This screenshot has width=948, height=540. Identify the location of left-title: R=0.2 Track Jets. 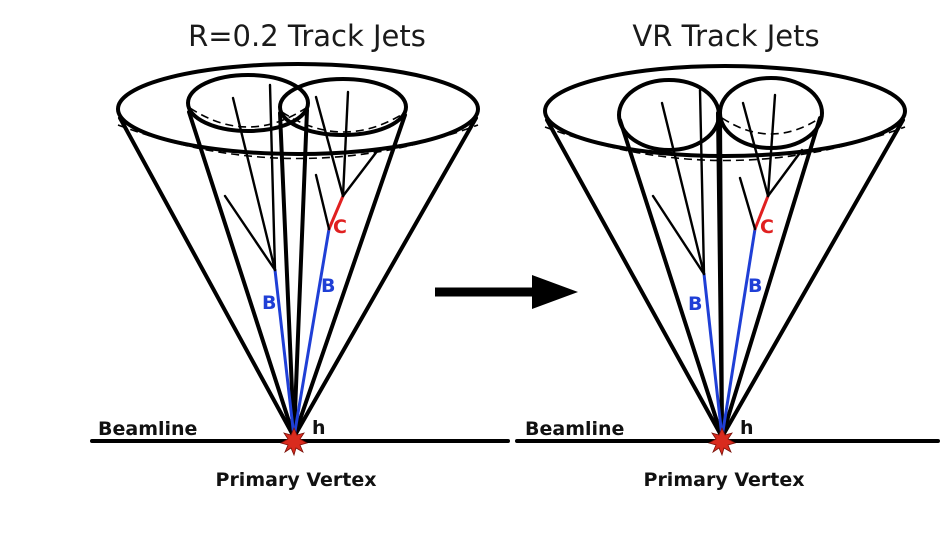
(307, 36).